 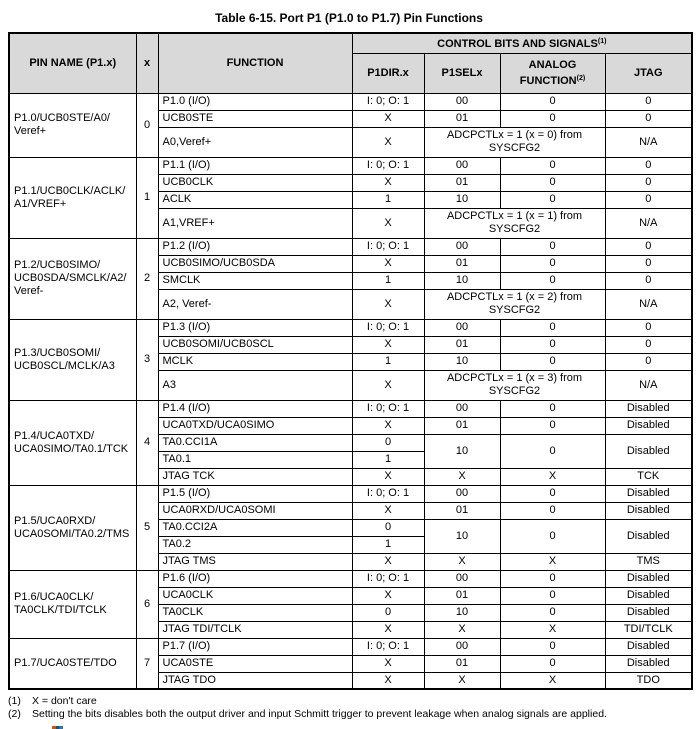 I want to click on pin-name-cell: P1.3/UCB0SOMI/ UCB0SCL/MCLK/A3, so click(x=72, y=359).